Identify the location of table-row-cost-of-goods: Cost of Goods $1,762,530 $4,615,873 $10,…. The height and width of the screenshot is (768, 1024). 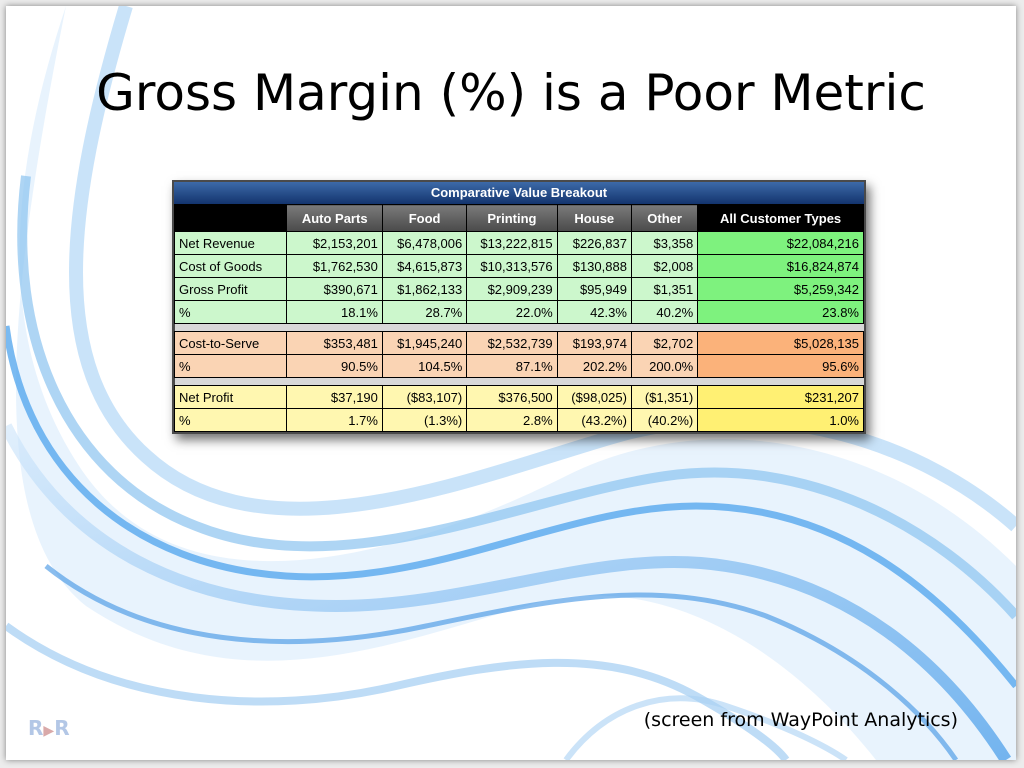
(518, 266).